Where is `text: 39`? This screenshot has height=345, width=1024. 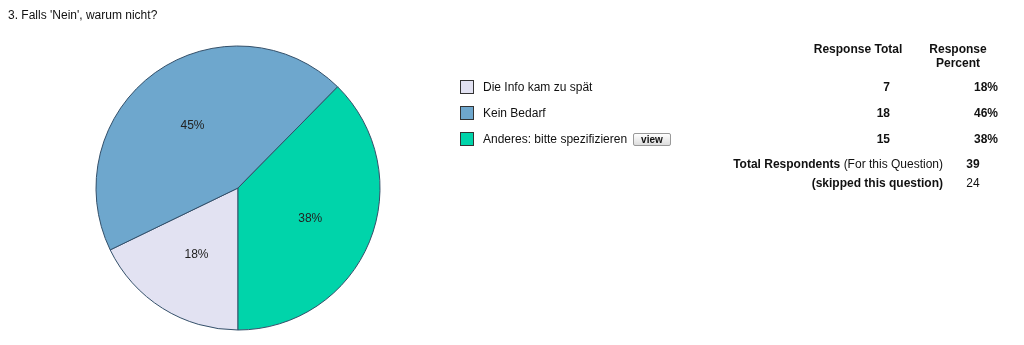
text: 39 is located at coordinates (973, 164).